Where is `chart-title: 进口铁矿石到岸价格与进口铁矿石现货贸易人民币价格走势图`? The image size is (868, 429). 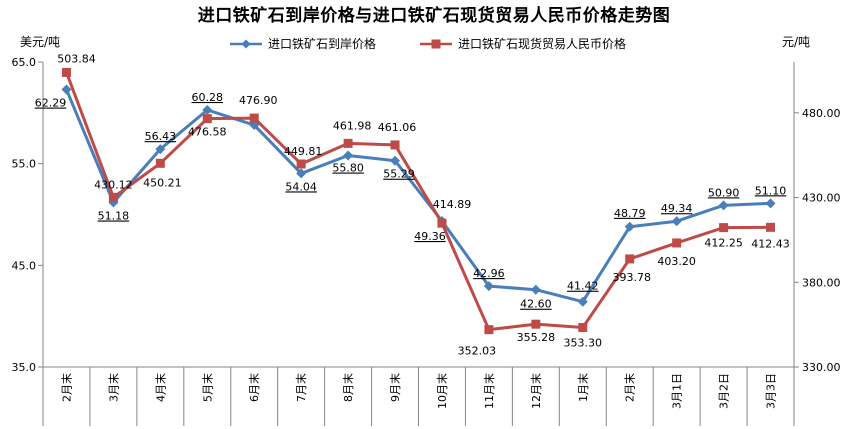 chart-title: 进口铁矿石到岸价格与进口铁矿石现货贸易人民币价格走势图 is located at coordinates (434, 16).